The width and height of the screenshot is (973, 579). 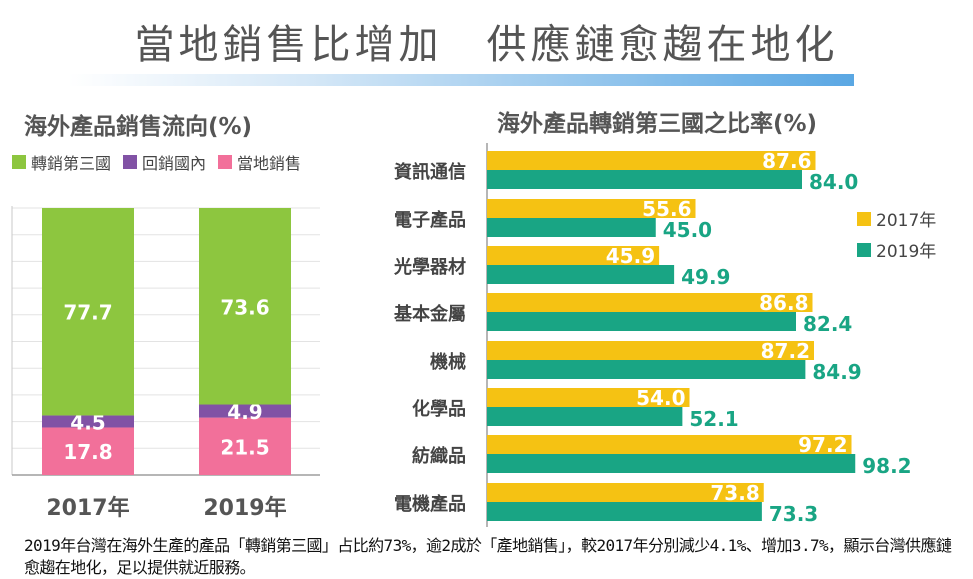 What do you see at coordinates (896, 234) in the screenshot?
I see `bar-chart-legend: 2017年 2019年` at bounding box center [896, 234].